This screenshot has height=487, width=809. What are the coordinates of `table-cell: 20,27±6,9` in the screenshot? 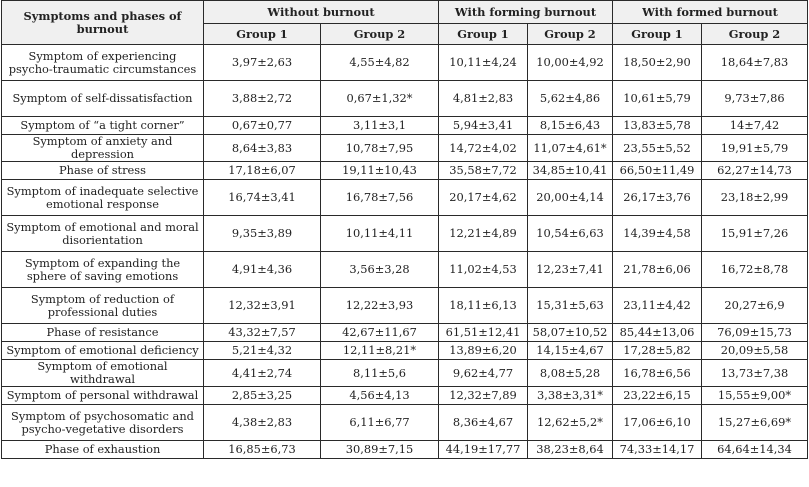 It's located at (754, 305).